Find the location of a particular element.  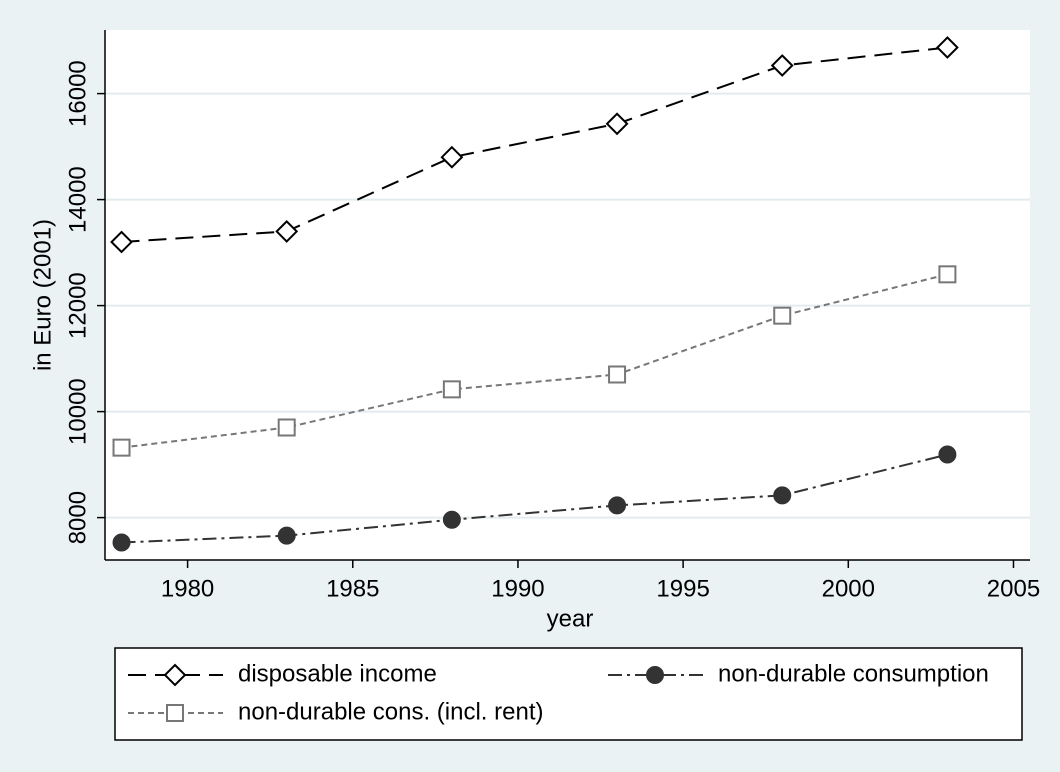

y-axis-label: in Euro (2001) is located at coordinates (42, 295).